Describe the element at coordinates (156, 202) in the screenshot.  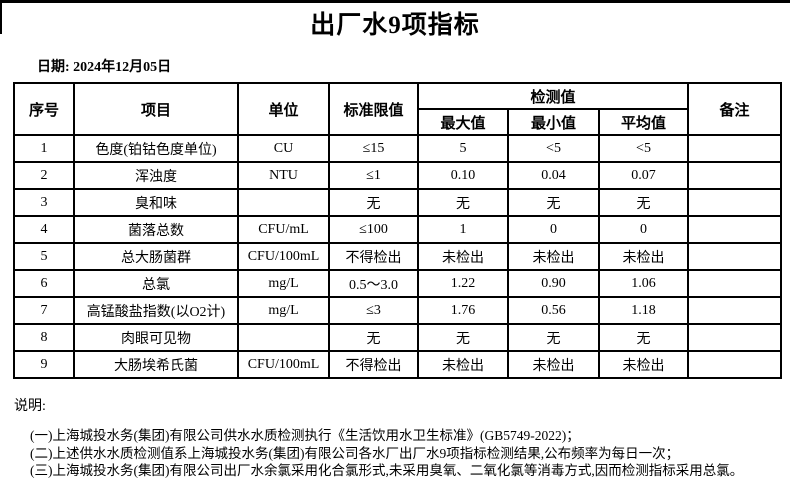
I see `cell-item: 臭和味` at that location.